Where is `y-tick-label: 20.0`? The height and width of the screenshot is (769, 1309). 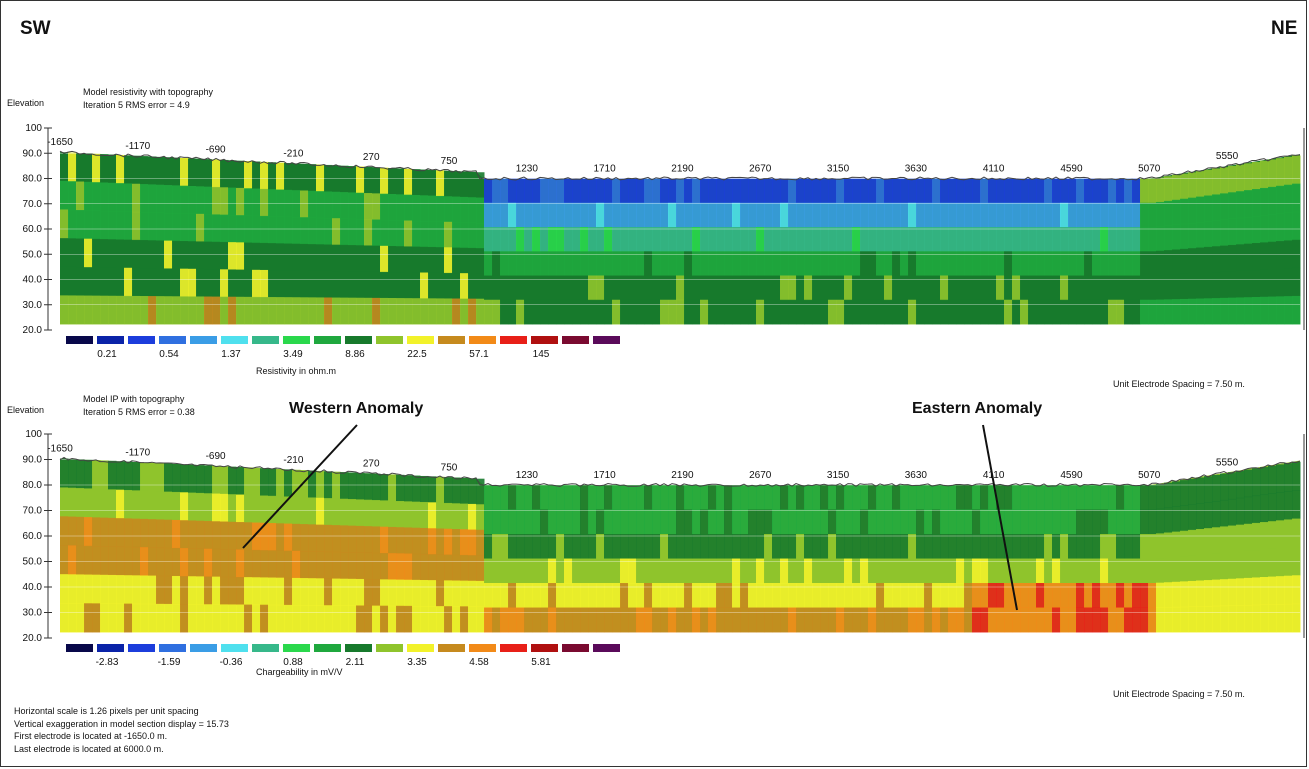 y-tick-label: 20.0 is located at coordinates (33, 330).